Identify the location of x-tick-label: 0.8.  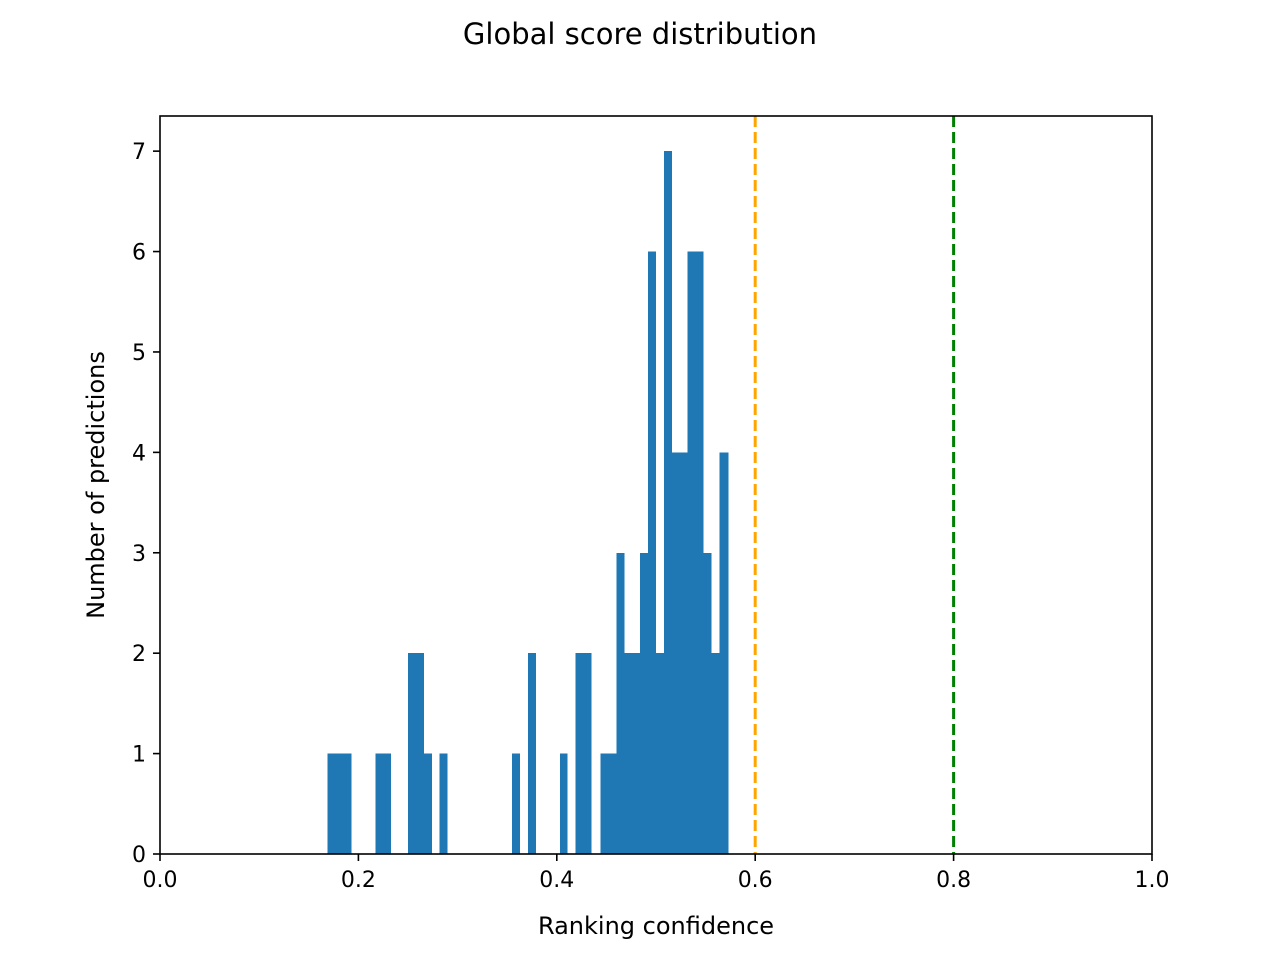
(953, 880).